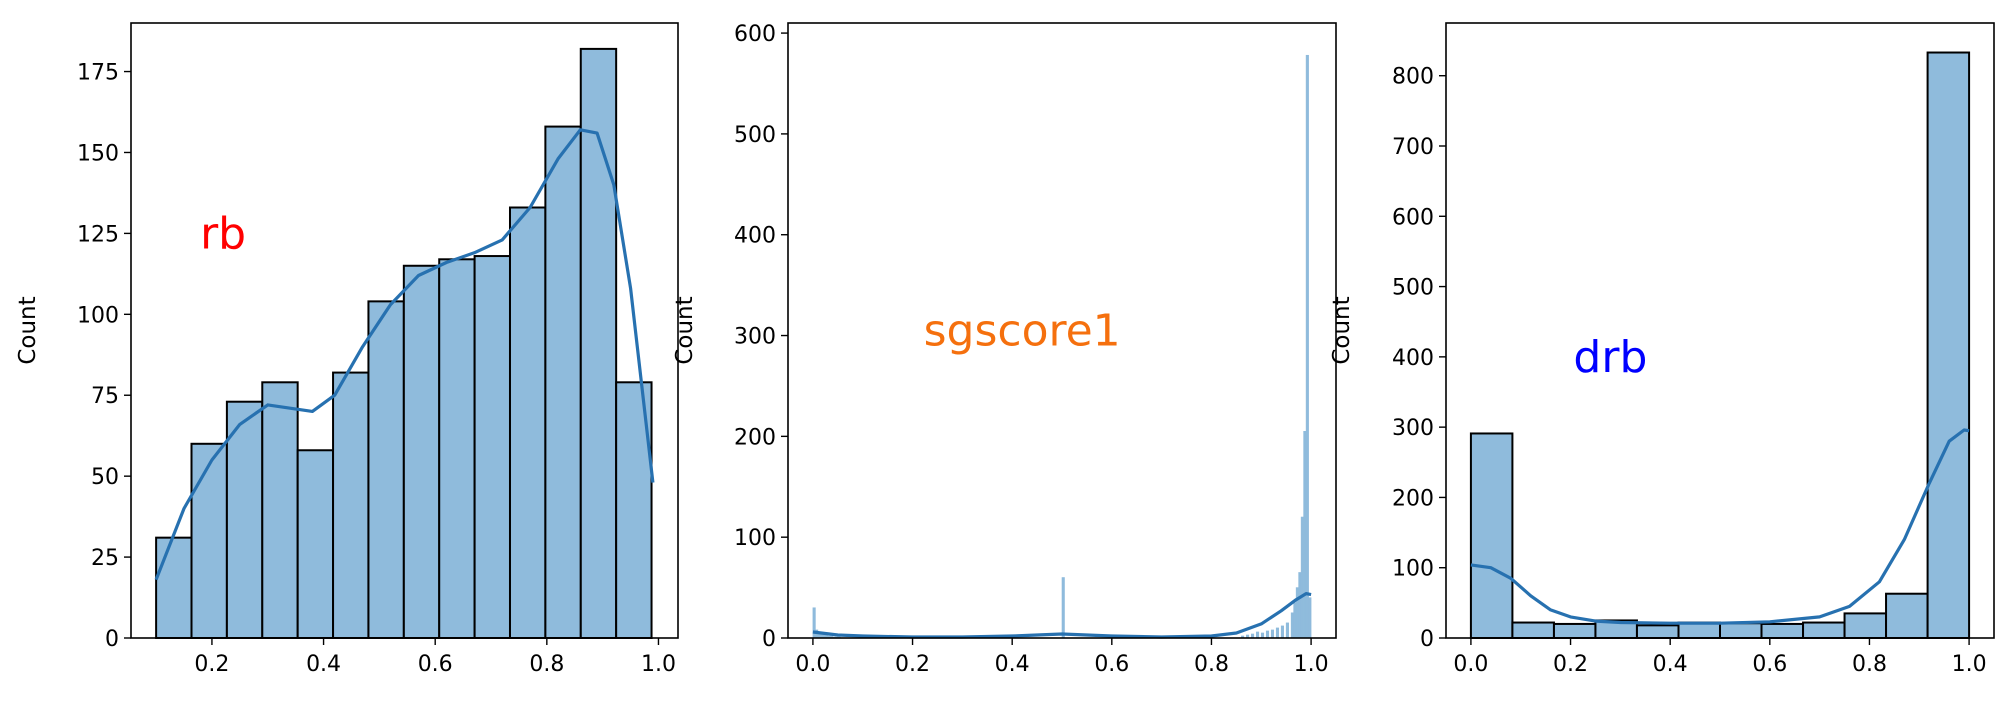 Image resolution: width=2011 pixels, height=706 pixels. I want to click on y-tick-label: 175, so click(98, 73).